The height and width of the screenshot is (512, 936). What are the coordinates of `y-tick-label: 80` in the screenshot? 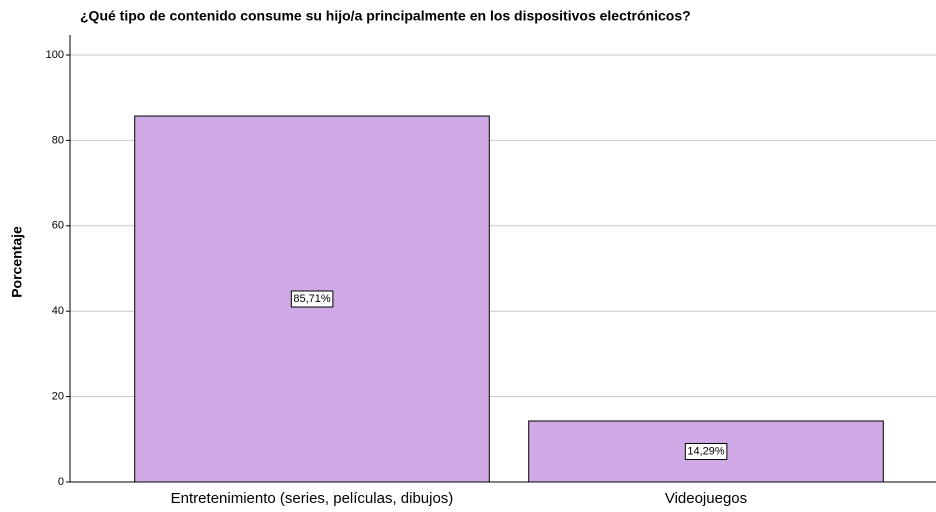 It's located at (58, 140).